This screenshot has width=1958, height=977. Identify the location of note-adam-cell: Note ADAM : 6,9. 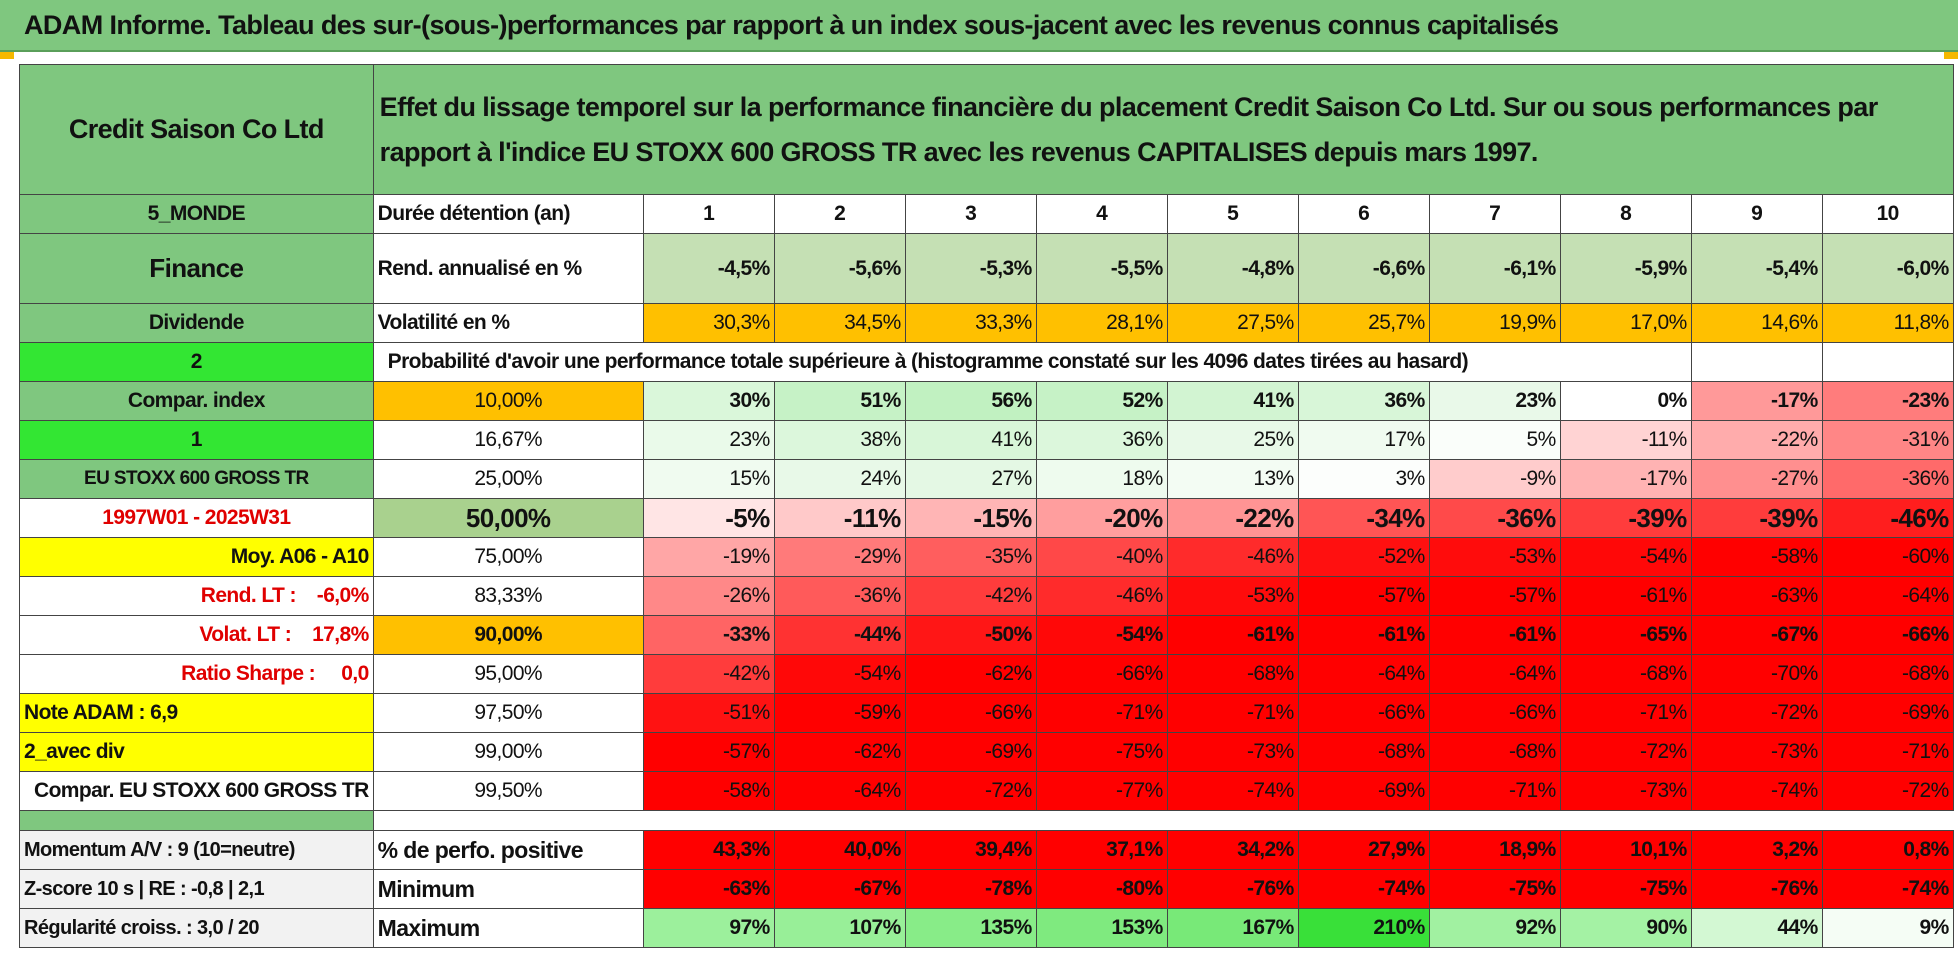
(196, 713).